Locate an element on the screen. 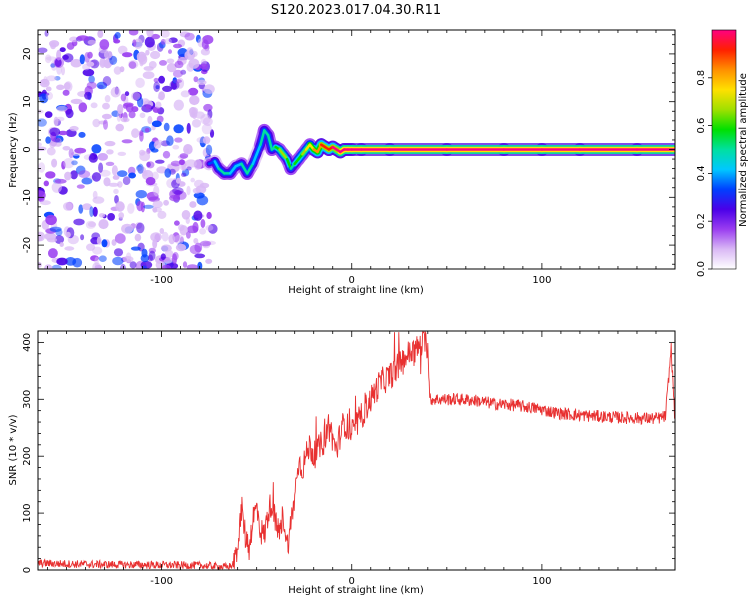  heatmap-y-tick-label: 0 is located at coordinates (27, 149).